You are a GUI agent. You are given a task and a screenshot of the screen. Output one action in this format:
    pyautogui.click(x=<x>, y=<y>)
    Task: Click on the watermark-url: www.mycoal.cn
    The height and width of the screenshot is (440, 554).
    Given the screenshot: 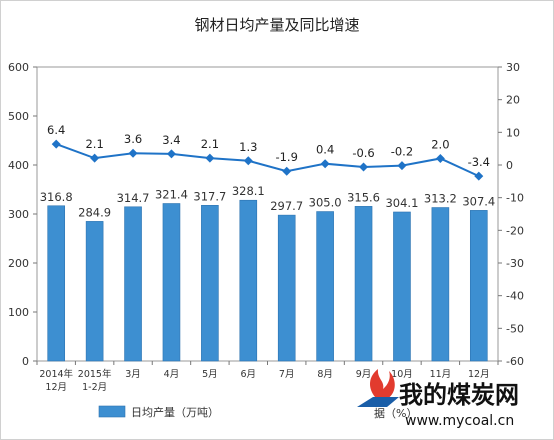 What is the action you would take?
    pyautogui.click(x=459, y=421)
    